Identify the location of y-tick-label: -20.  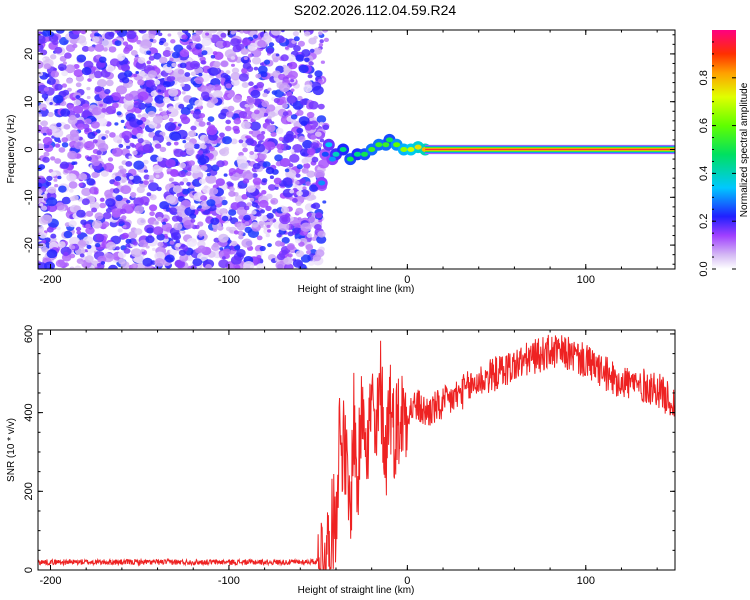
(29, 245).